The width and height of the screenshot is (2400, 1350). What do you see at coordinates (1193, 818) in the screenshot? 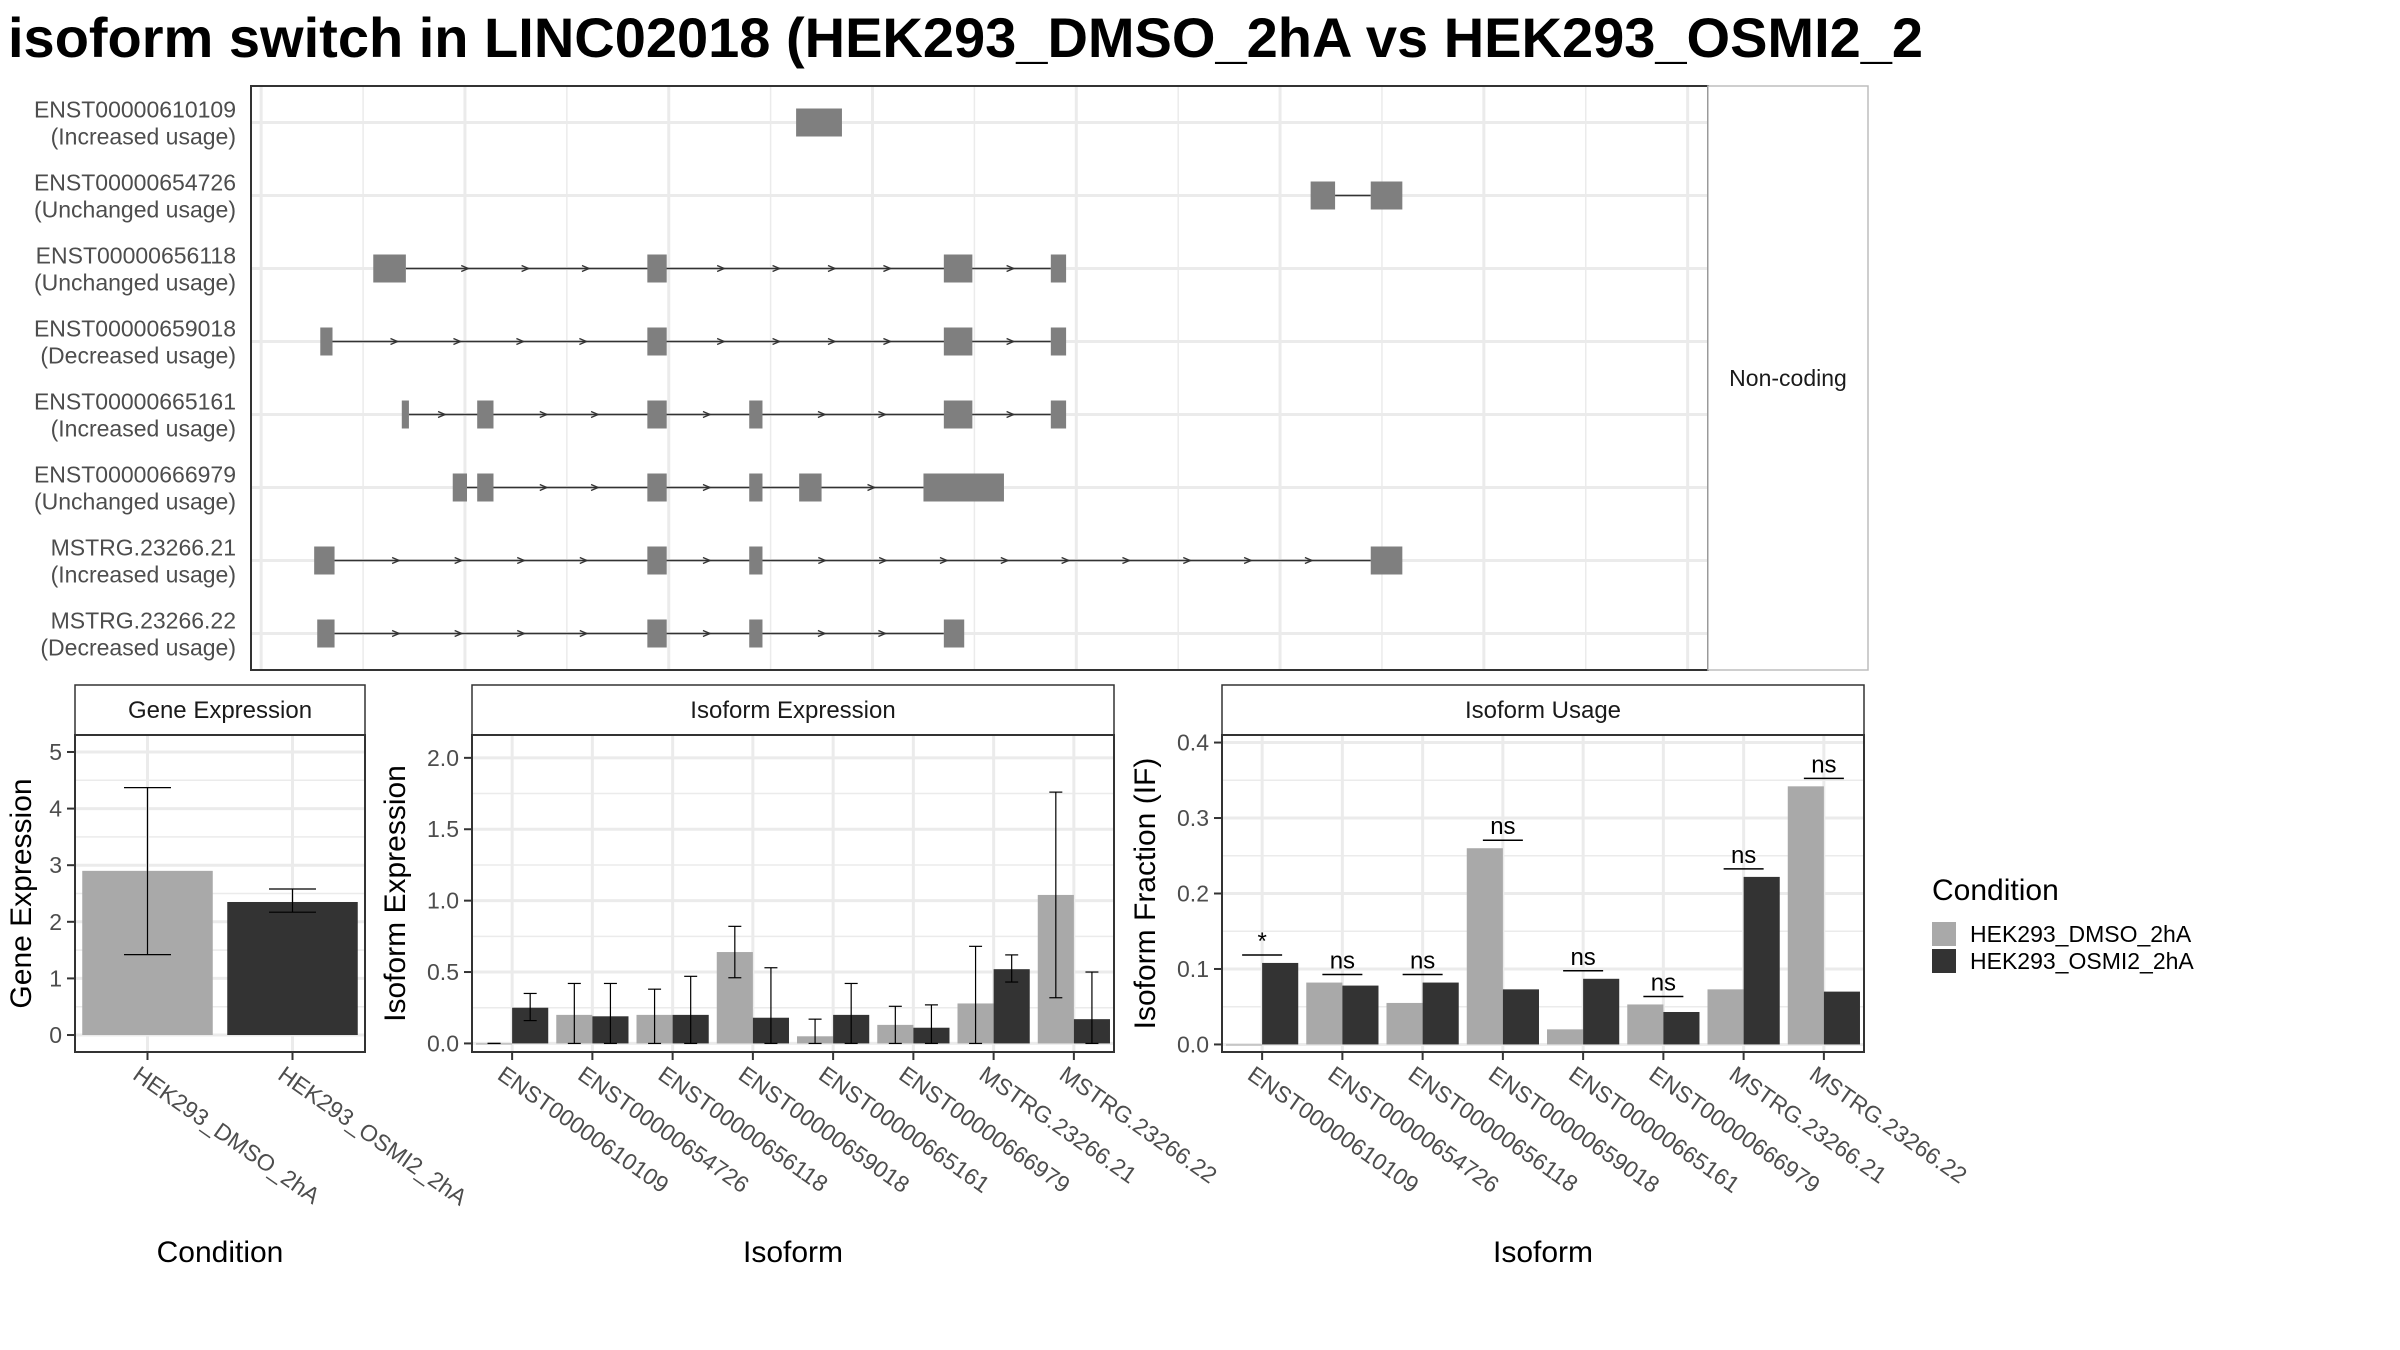
I see `y-tick-label: 0.3` at bounding box center [1193, 818].